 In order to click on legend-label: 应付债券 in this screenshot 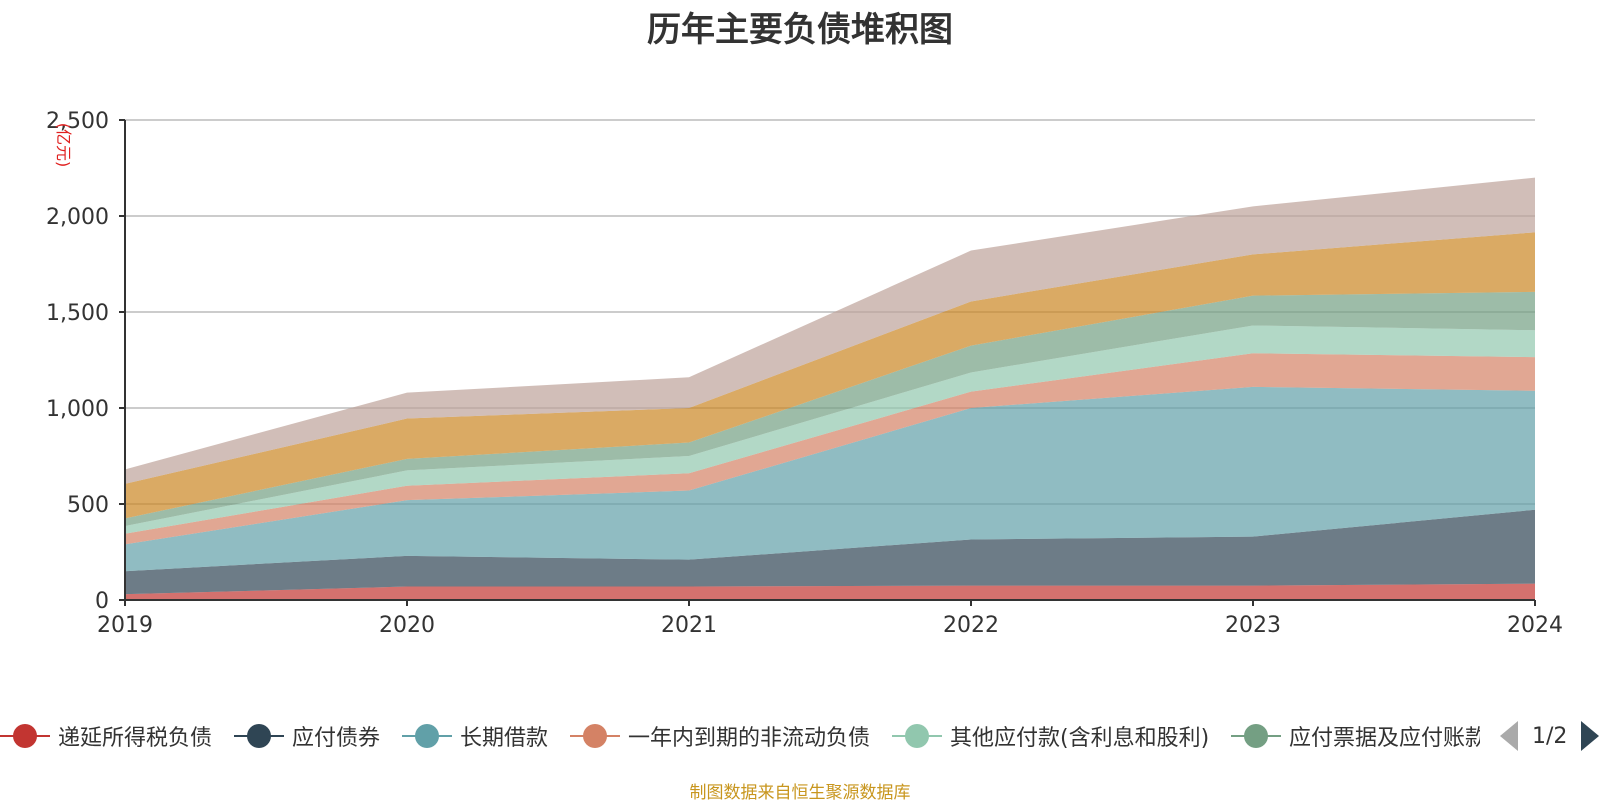, I will do `click(336, 738)`.